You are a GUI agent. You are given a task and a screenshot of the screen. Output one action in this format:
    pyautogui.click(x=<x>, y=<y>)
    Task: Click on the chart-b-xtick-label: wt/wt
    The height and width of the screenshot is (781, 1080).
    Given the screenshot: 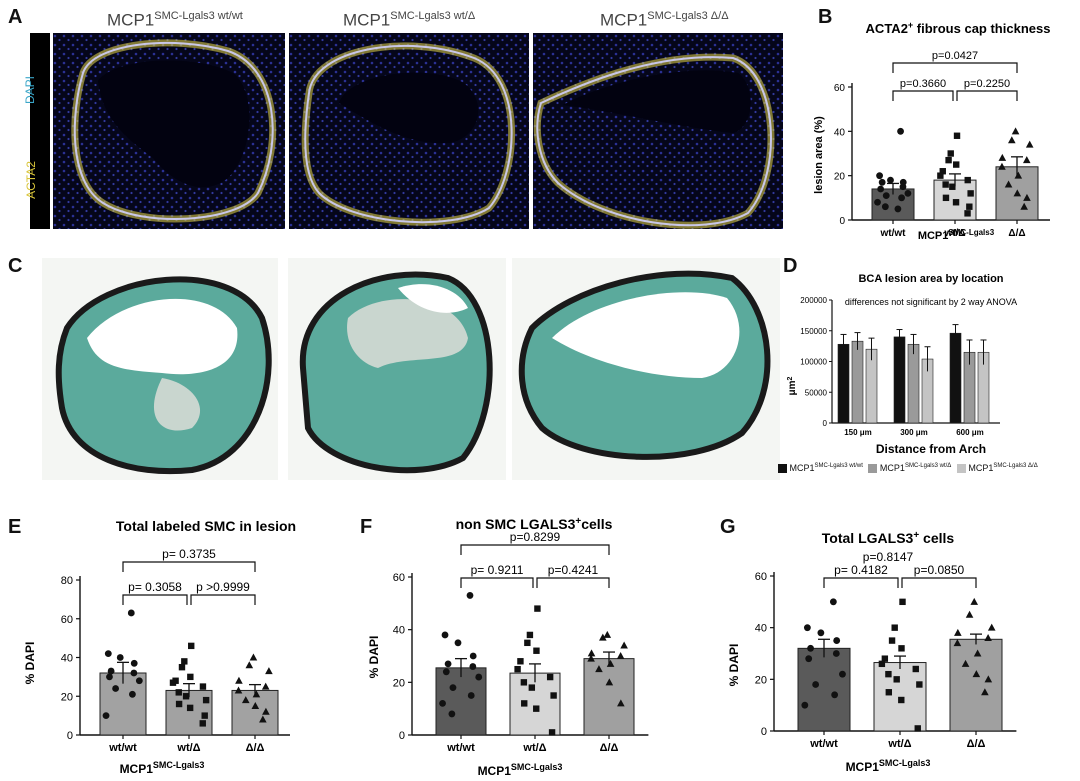 What is the action you would take?
    pyautogui.click(x=893, y=233)
    